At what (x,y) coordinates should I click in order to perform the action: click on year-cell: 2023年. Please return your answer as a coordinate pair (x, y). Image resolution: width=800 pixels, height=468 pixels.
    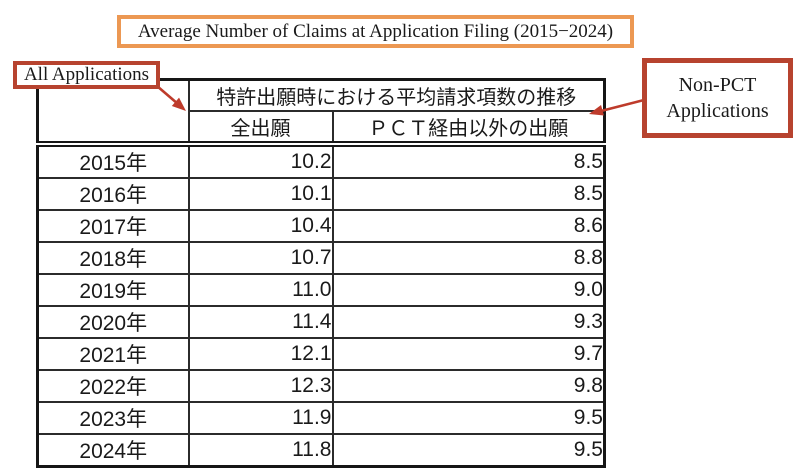
    Looking at the image, I should click on (113, 418).